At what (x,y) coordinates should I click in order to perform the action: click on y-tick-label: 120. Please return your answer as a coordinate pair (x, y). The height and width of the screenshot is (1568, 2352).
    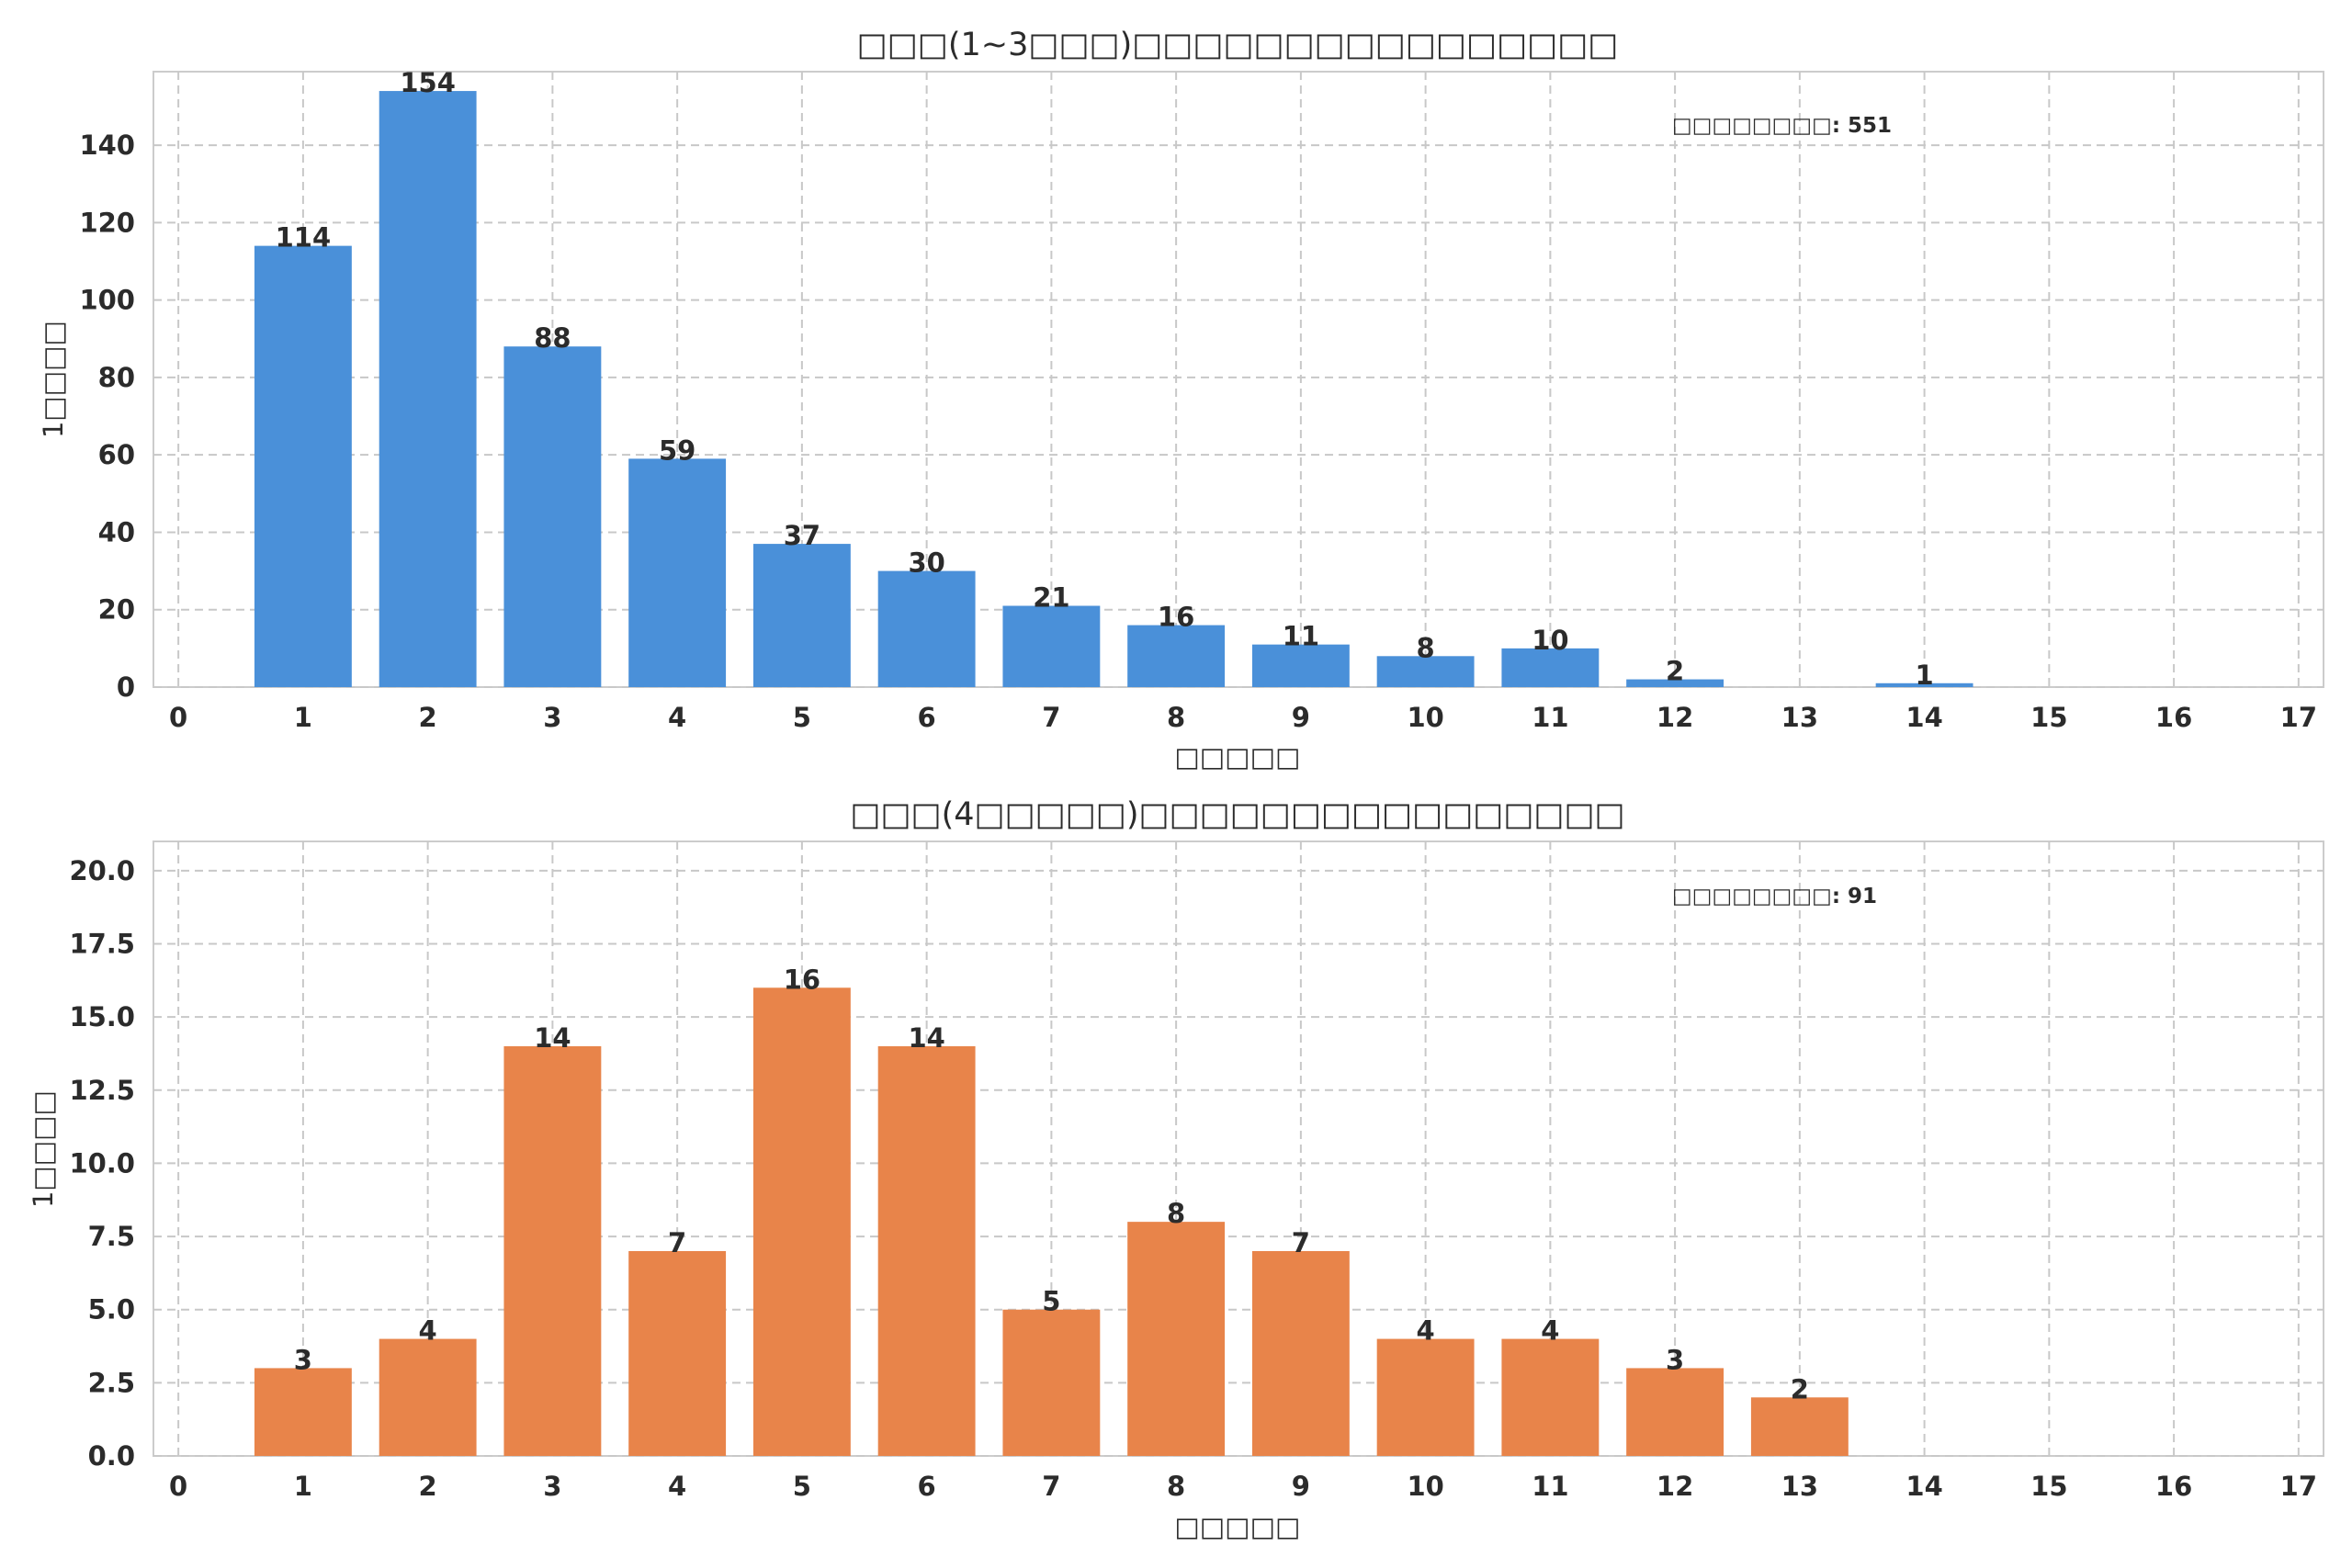
    Looking at the image, I should click on (107, 222).